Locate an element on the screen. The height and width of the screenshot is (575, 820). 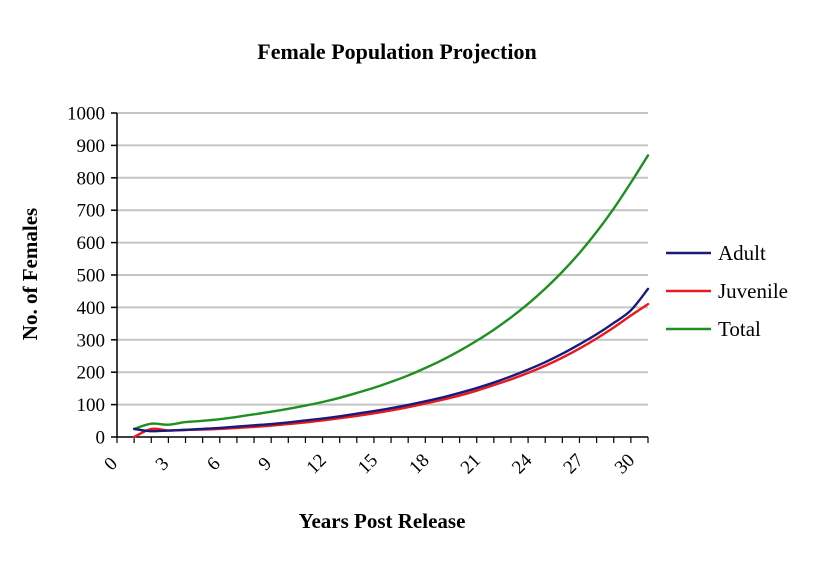
y-tick-label: 700 is located at coordinates (91, 211).